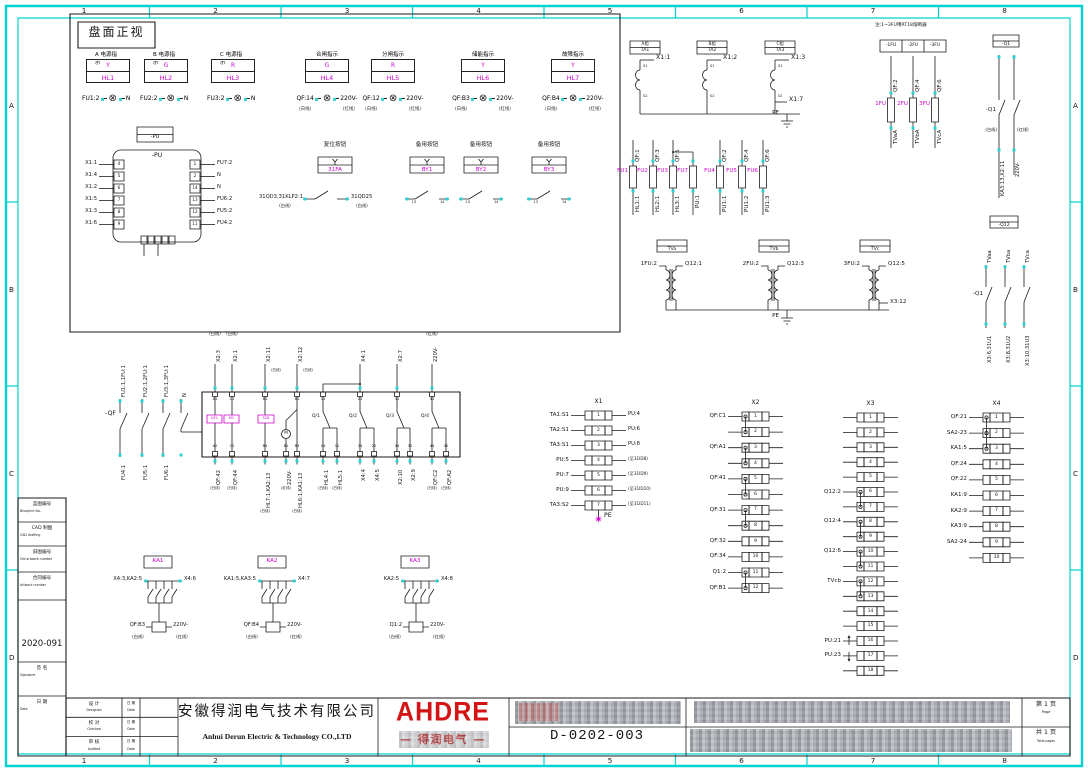 This screenshot has width=1088, height=772. Describe the element at coordinates (166, 77) in the screenshot. I see `lamp-tag: HL2` at that location.